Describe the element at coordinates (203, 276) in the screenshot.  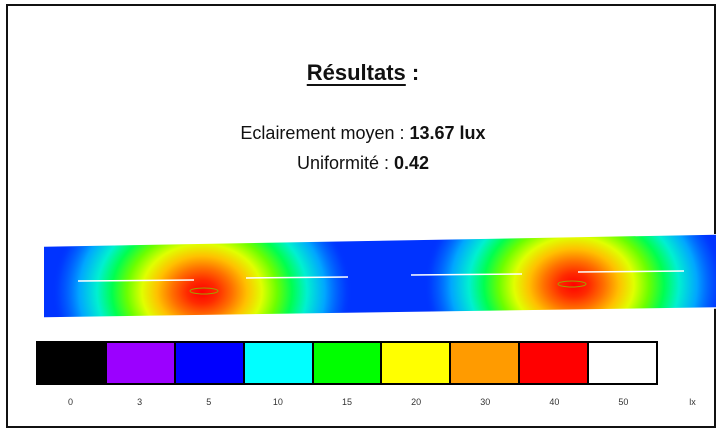
I see `light-spot-left` at that location.